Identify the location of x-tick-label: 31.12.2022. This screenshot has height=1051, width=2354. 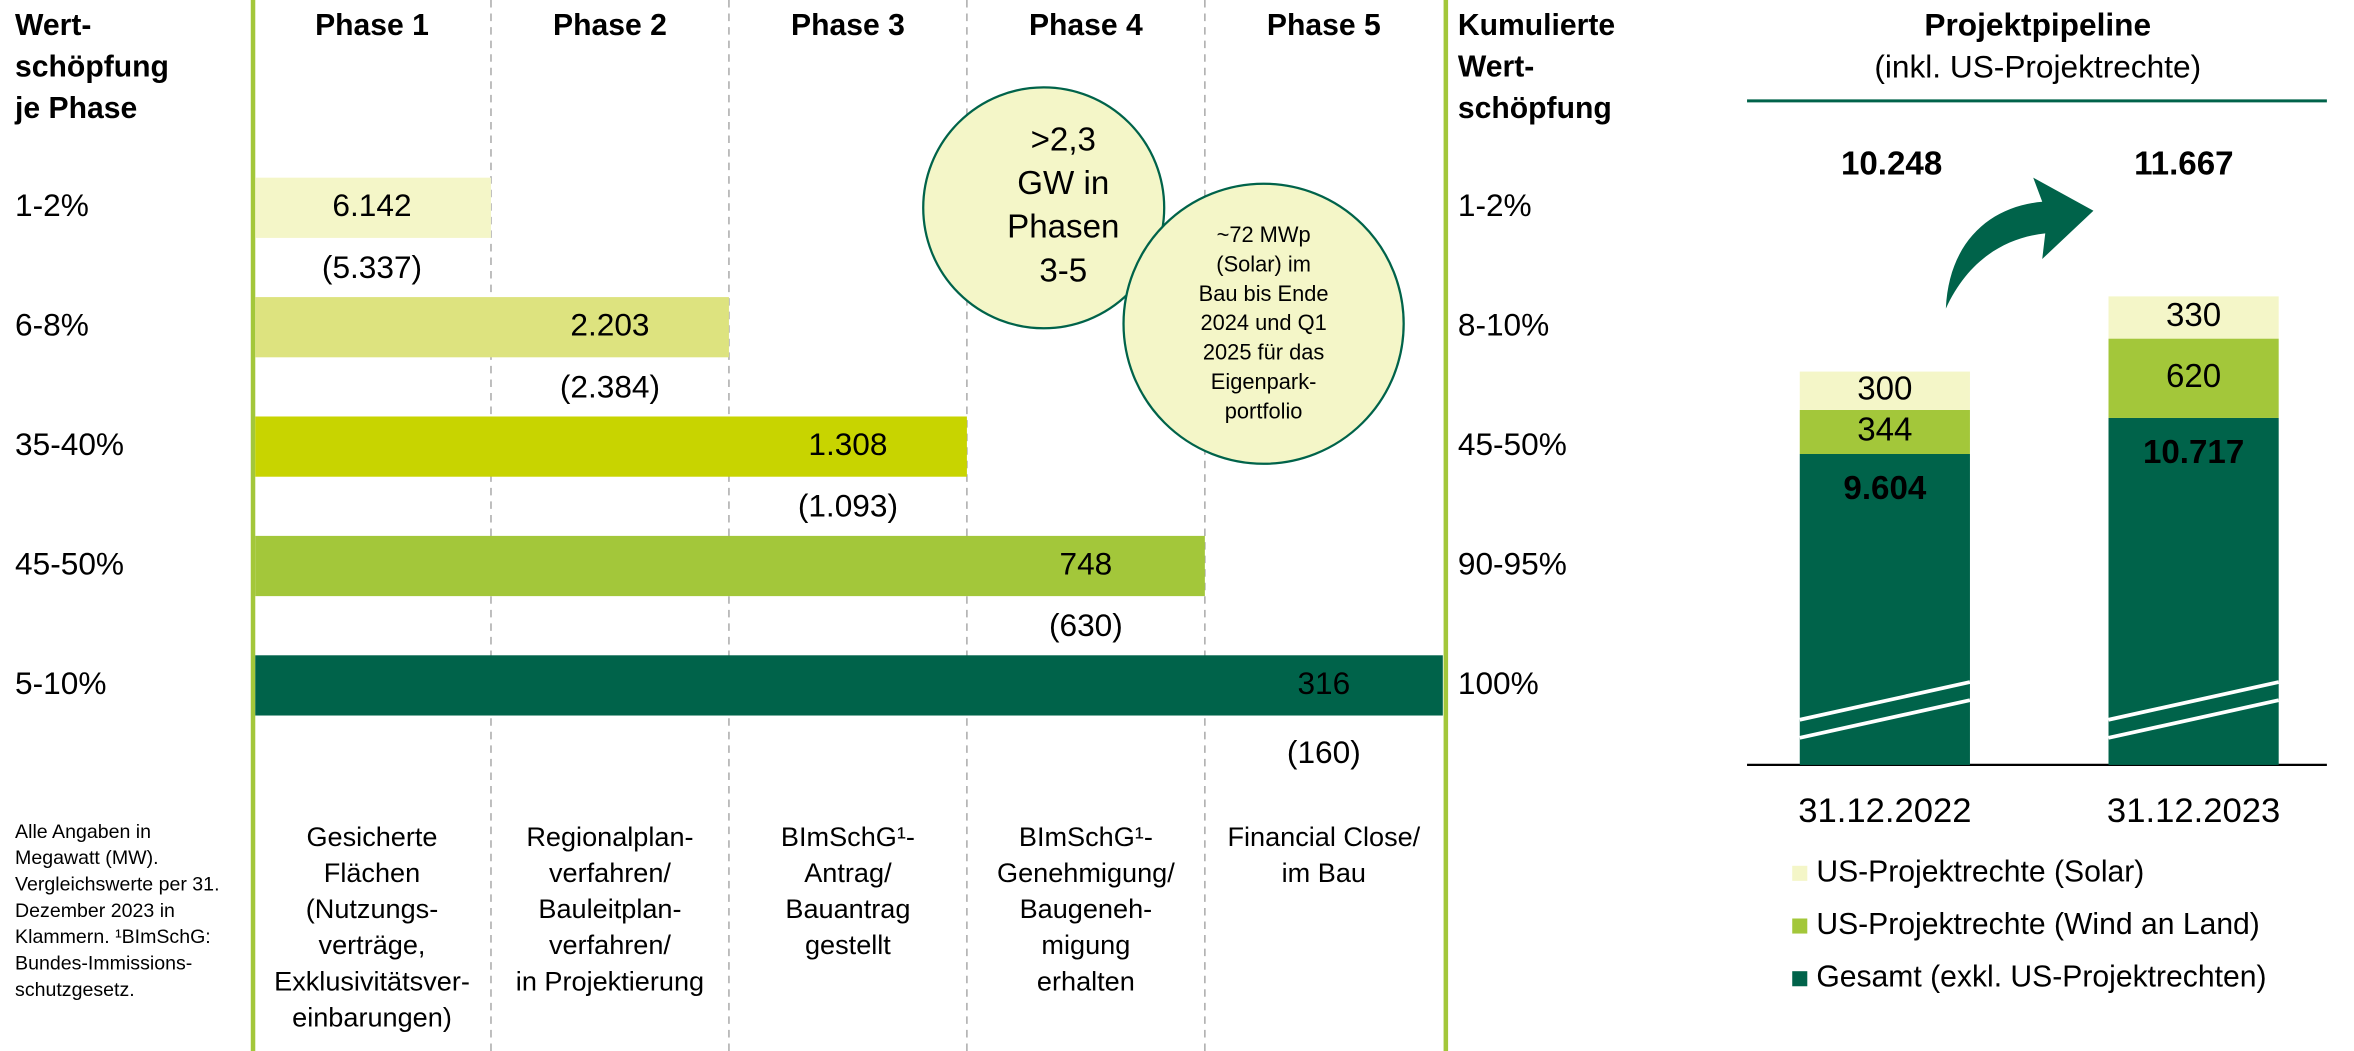
(1884, 811).